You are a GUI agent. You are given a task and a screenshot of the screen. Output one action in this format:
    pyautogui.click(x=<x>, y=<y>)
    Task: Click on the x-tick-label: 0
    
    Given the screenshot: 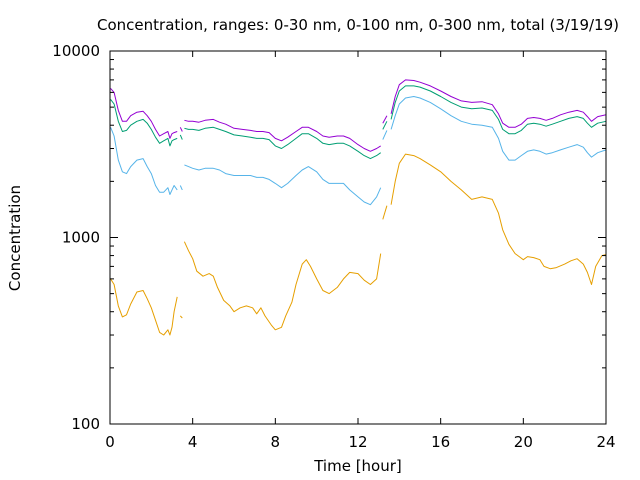 What is the action you would take?
    pyautogui.click(x=110, y=442)
    